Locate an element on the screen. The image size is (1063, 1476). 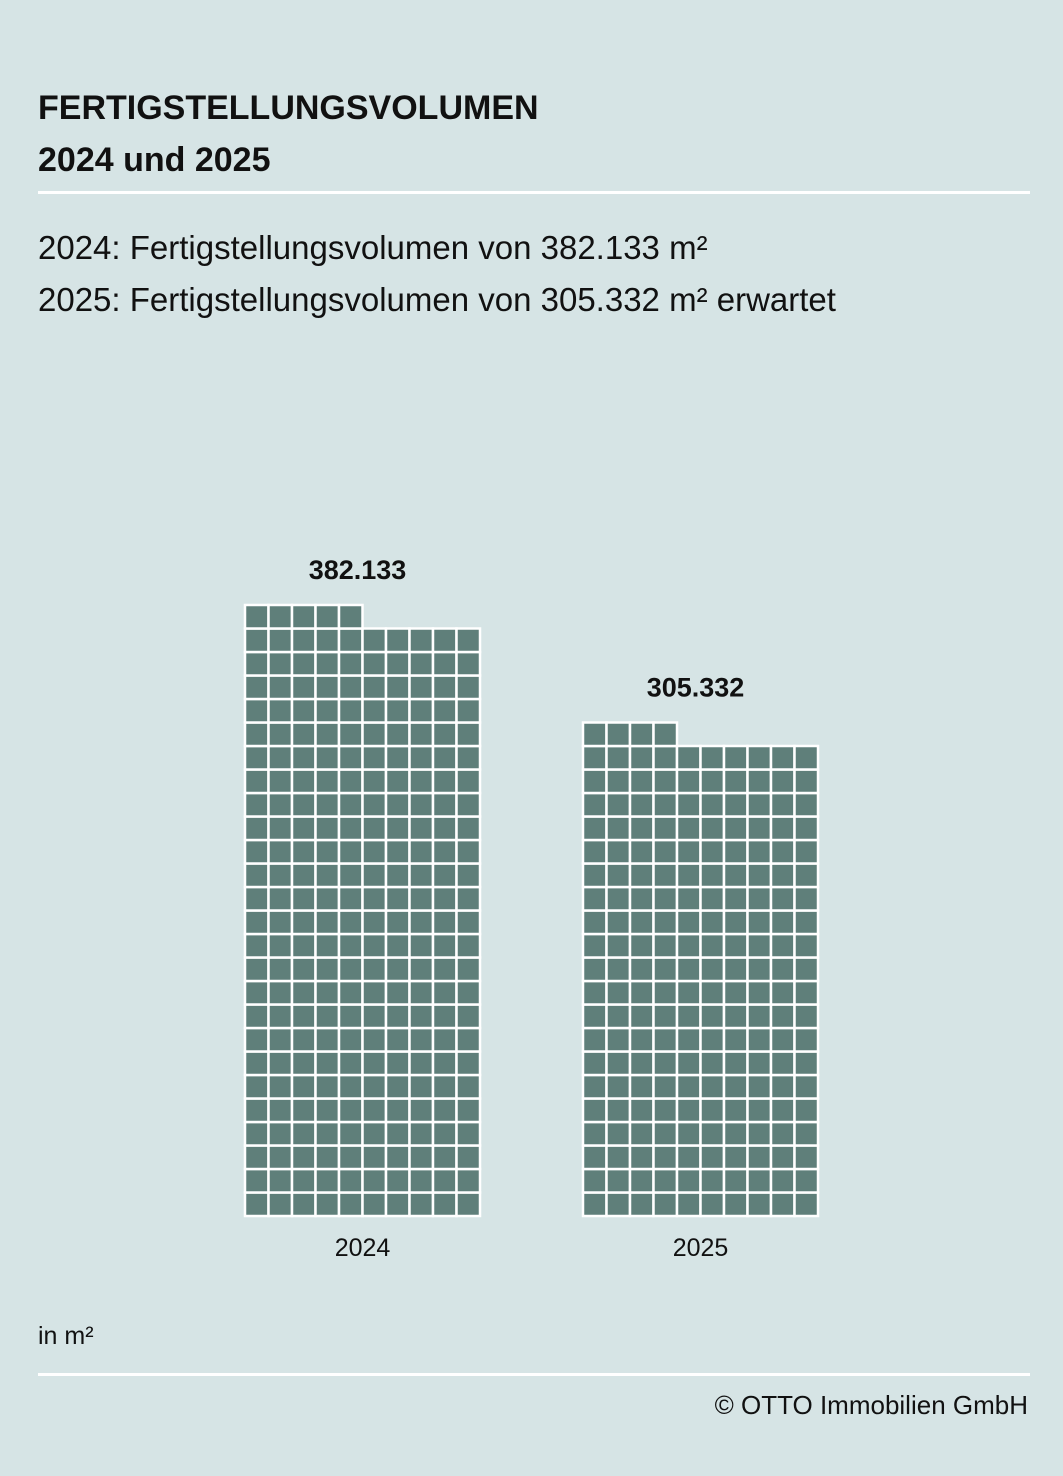
value-label-2025: 305.332 is located at coordinates (696, 688).